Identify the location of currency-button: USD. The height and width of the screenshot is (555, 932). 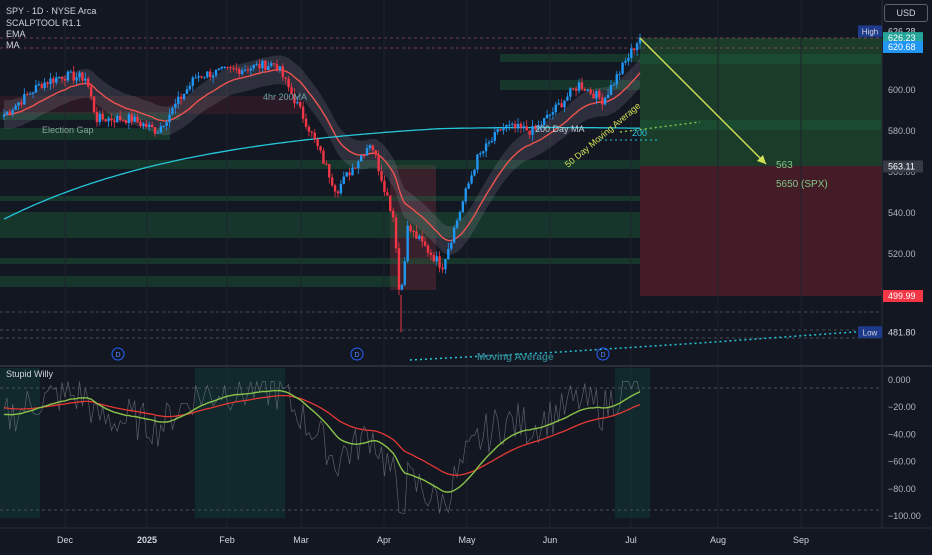
(906, 13).